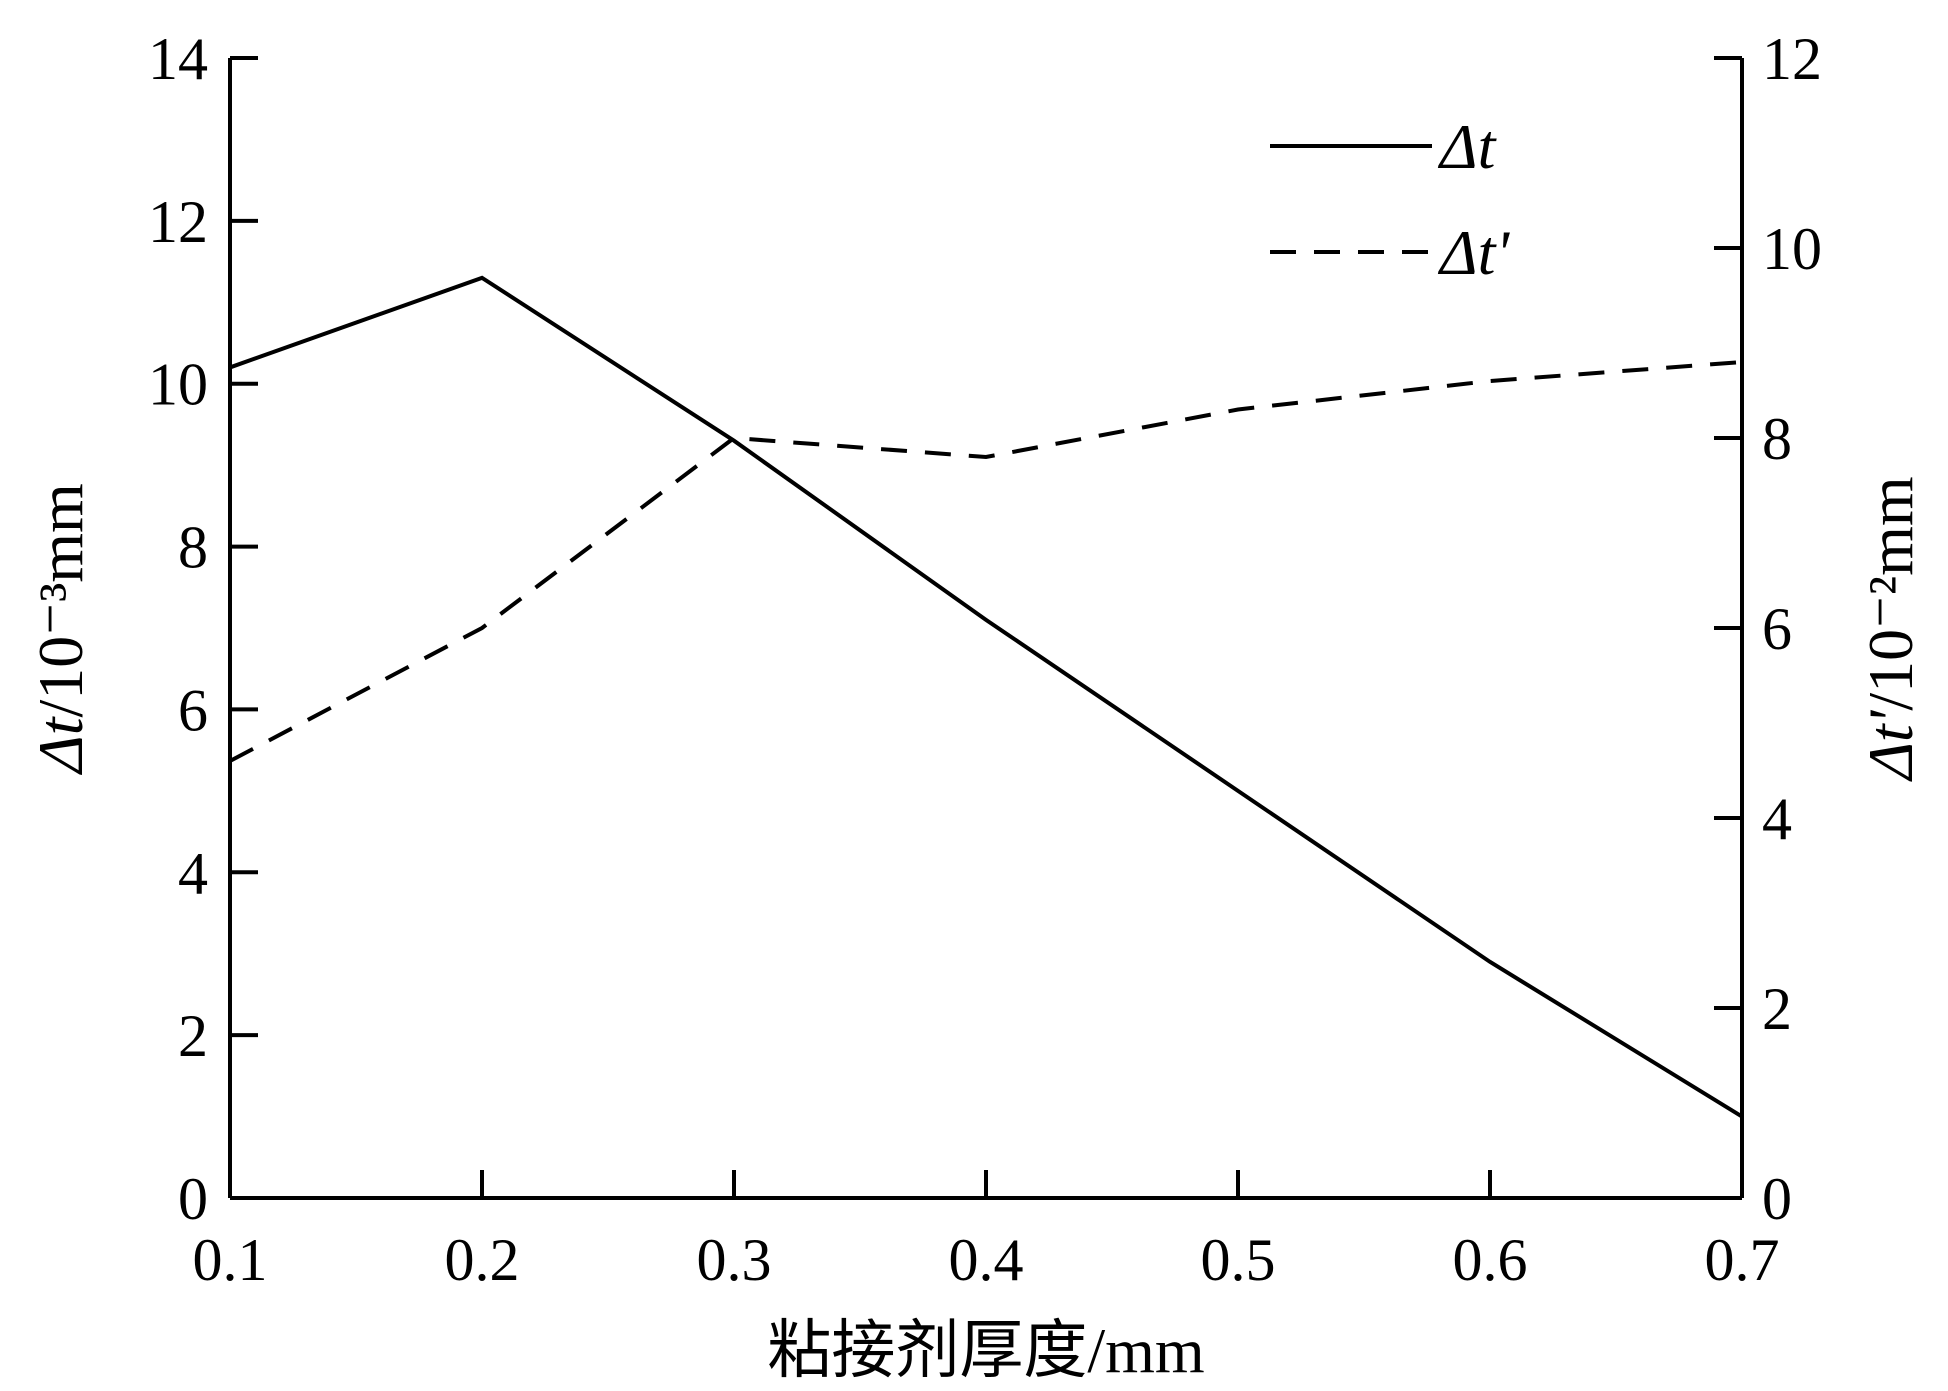 Image resolution: width=1948 pixels, height=1391 pixels. Describe the element at coordinates (1490, 1260) in the screenshot. I see `x-tick-label: 0.6` at that location.